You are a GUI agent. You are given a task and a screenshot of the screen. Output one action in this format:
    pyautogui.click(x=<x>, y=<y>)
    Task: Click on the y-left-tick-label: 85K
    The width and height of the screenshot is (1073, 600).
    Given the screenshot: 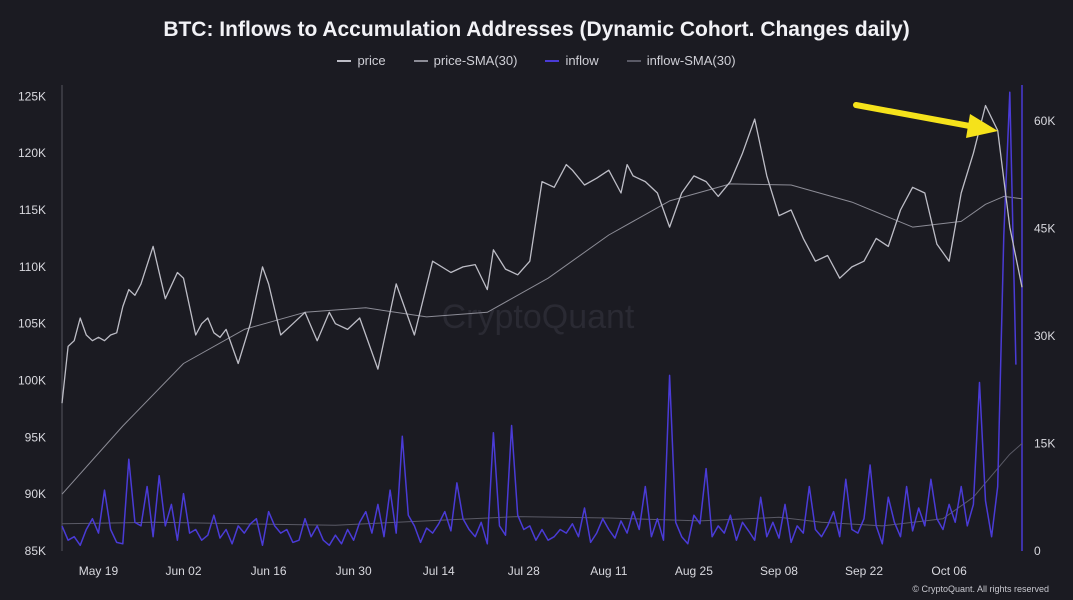 What is the action you would take?
    pyautogui.click(x=35, y=551)
    